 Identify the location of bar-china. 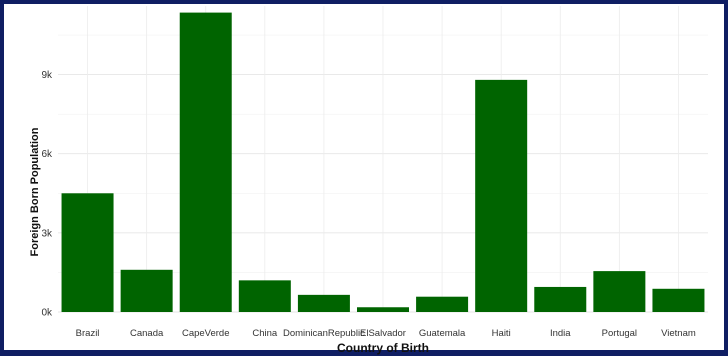
(264, 296).